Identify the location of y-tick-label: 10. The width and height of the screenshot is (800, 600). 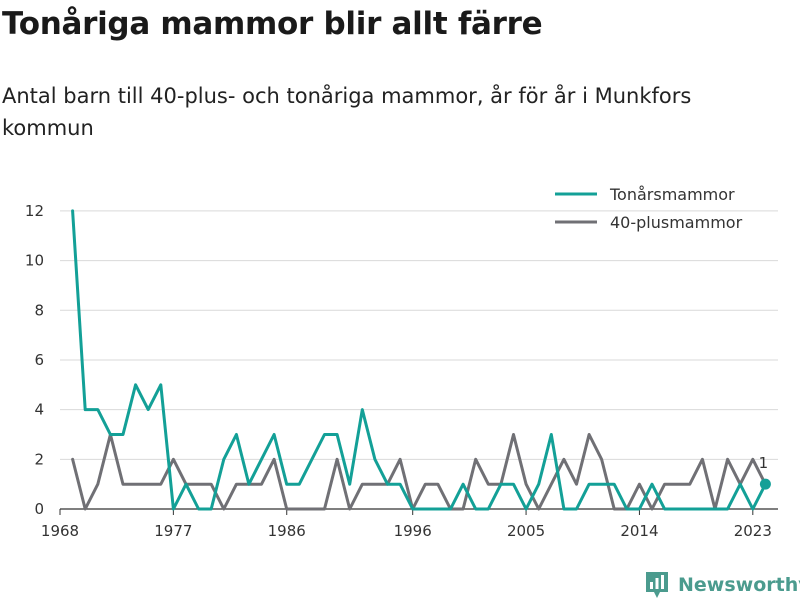
(34, 261).